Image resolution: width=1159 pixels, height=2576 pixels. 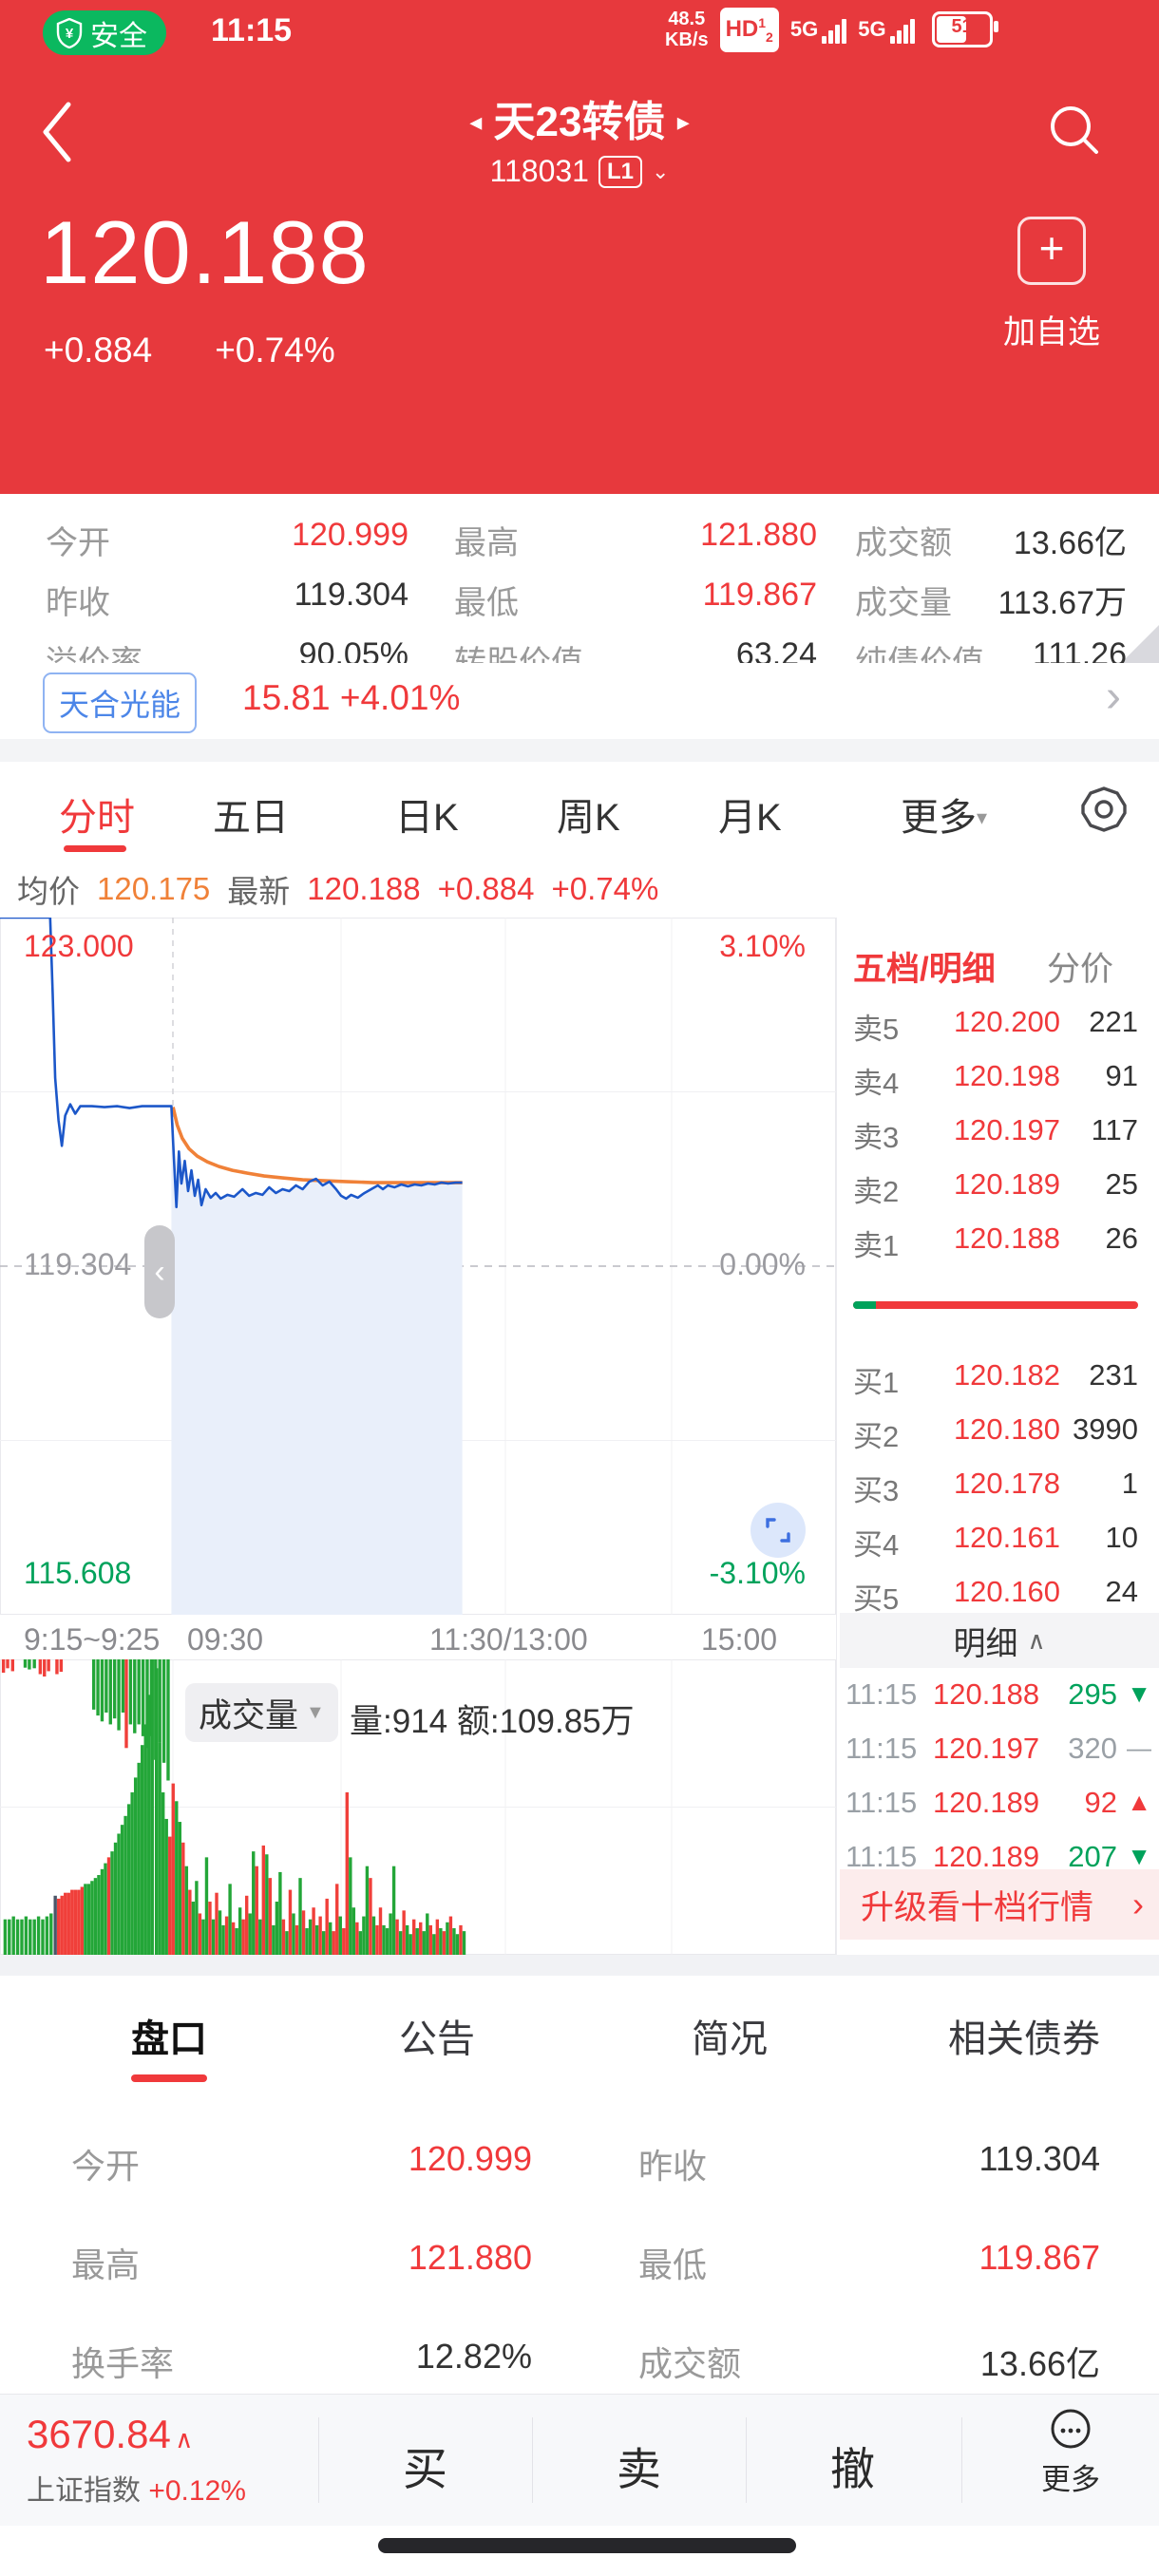 I want to click on indicator-settings-button, so click(x=1104, y=809).